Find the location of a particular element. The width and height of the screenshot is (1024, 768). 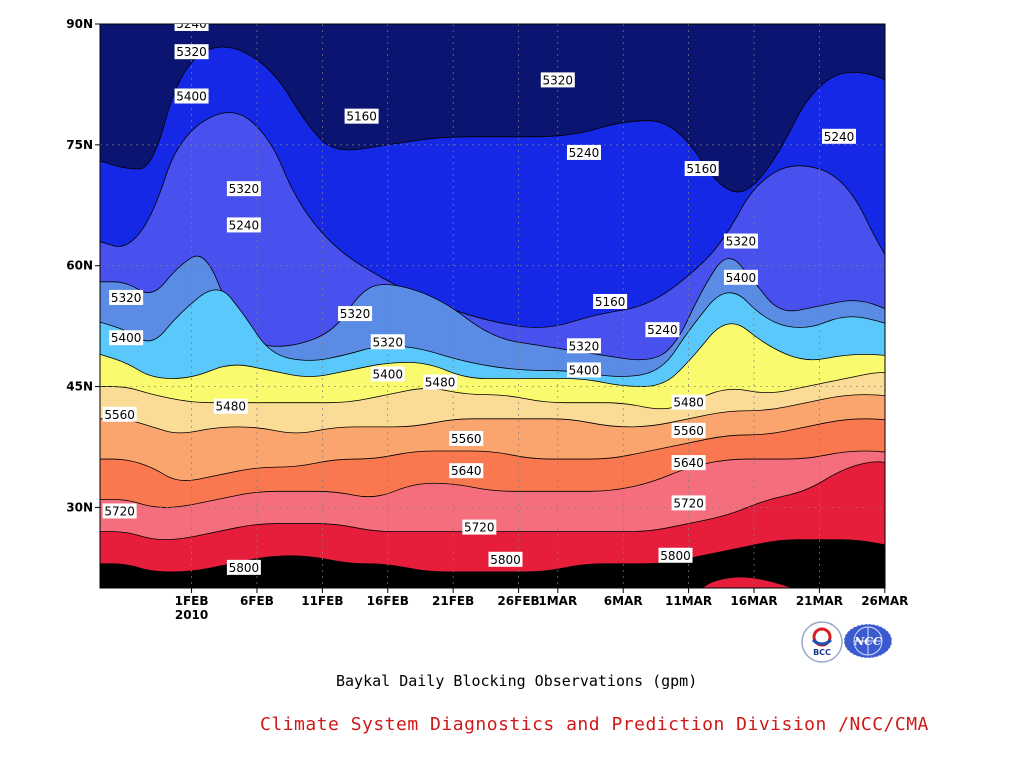

y-axis: 30N 45N 60N 75N 90N is located at coordinates (83, 265).